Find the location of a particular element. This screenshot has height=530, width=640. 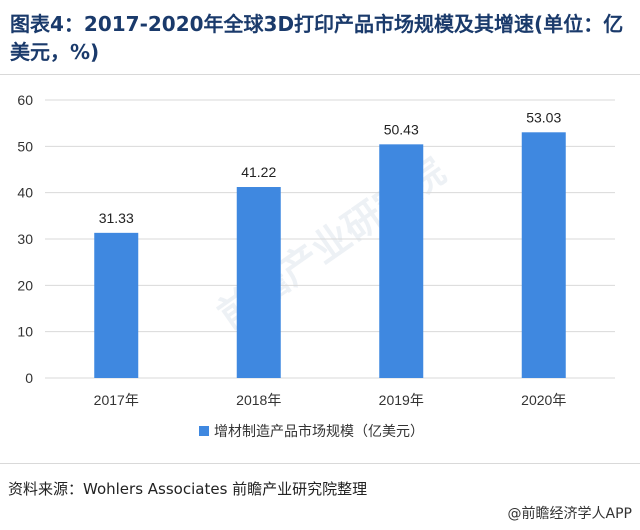

x-tick-label: 2019年 is located at coordinates (401, 400).